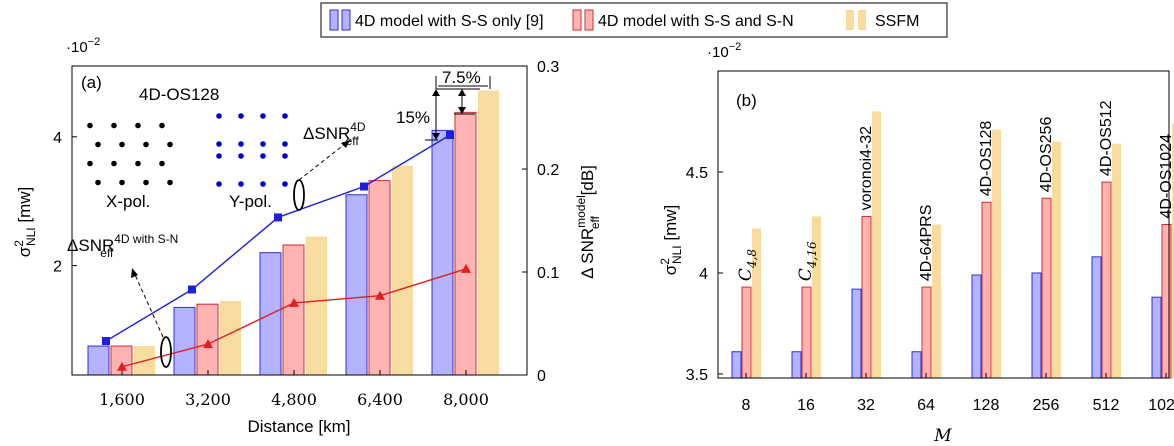 This screenshot has width=1174, height=446. I want to click on chart-a-xtick-label: 4,800, so click(294, 399).